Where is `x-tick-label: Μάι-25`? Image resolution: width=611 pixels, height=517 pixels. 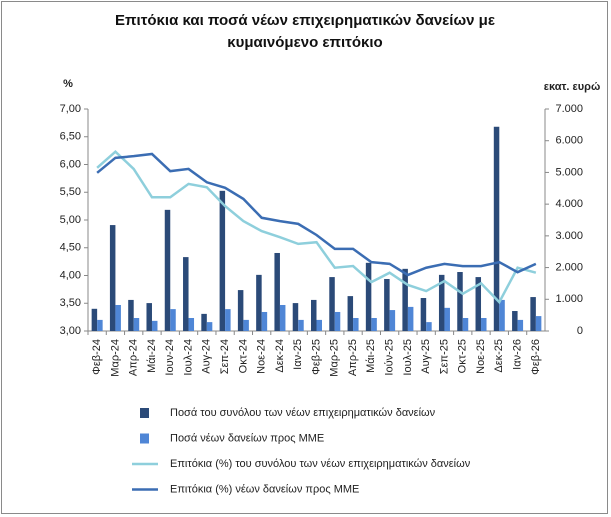
x-tick-label: Μάι-25 is located at coordinates (371, 356).